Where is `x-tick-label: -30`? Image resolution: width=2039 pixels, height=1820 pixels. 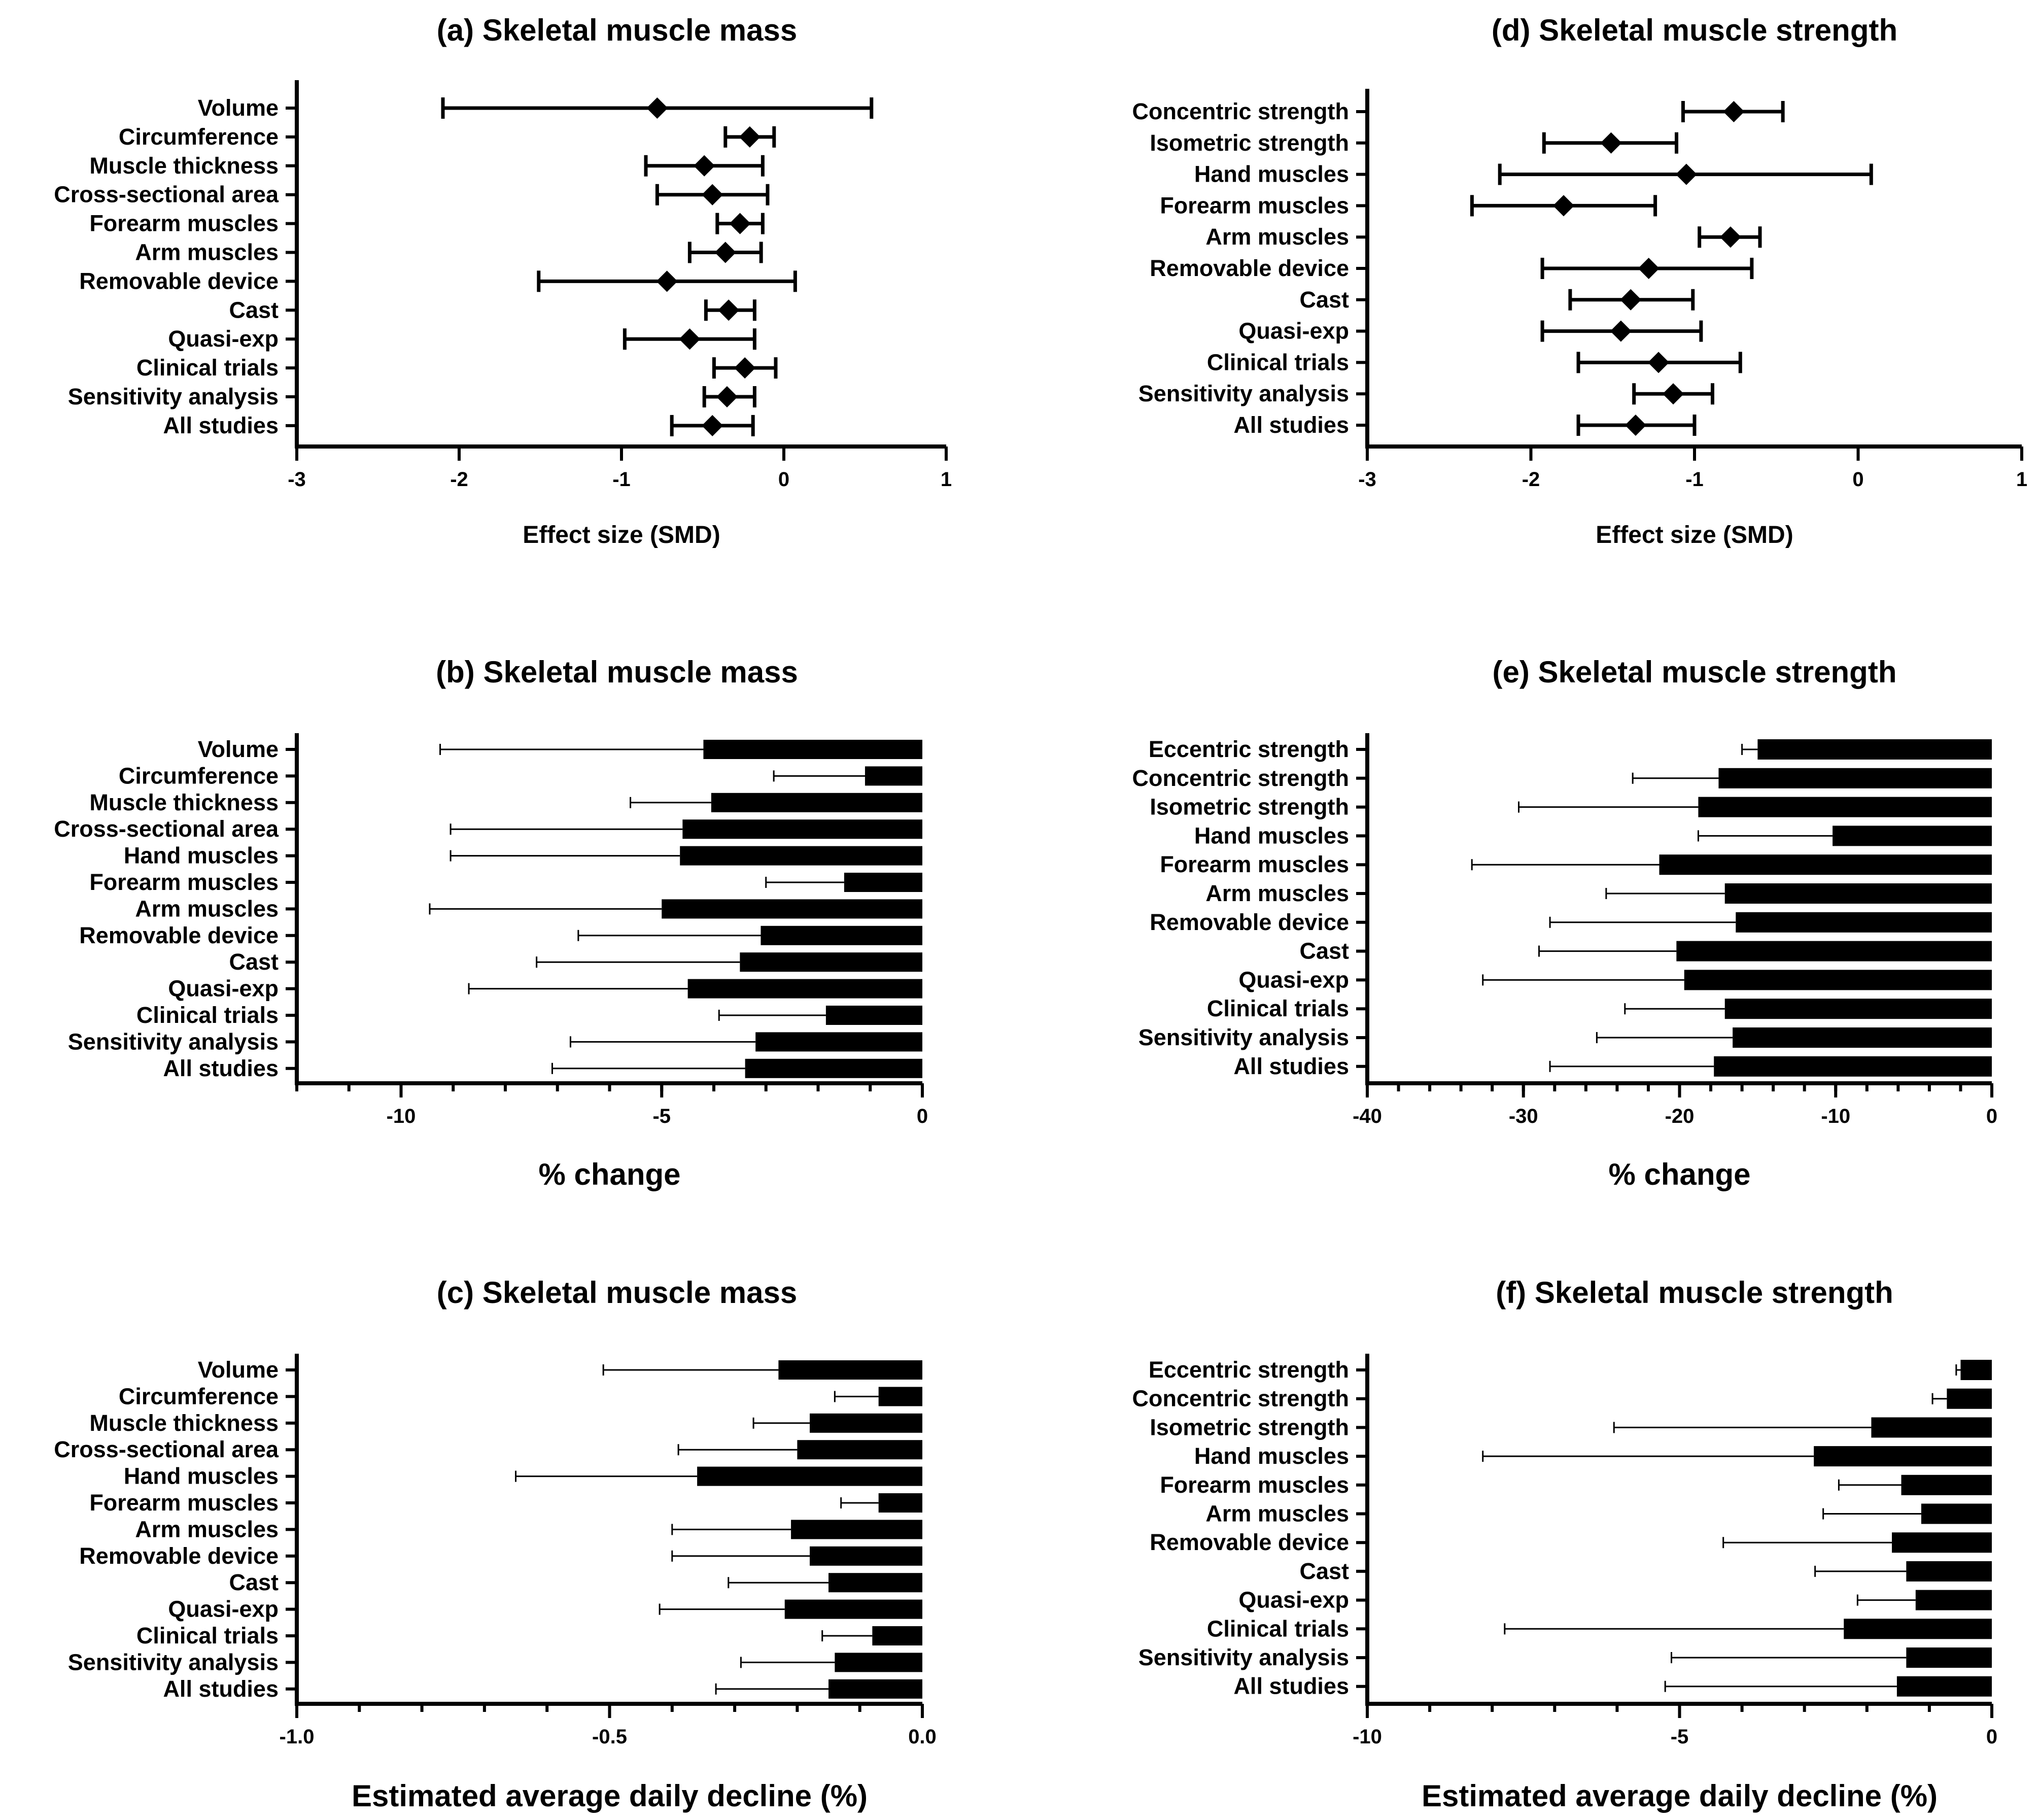
x-tick-label: -30 is located at coordinates (1523, 1116).